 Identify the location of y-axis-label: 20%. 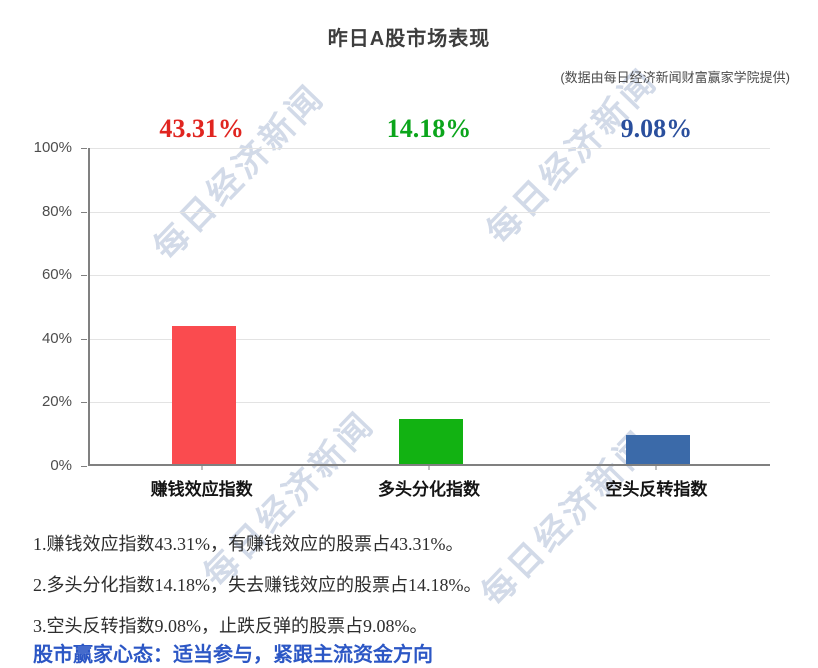
(56, 401).